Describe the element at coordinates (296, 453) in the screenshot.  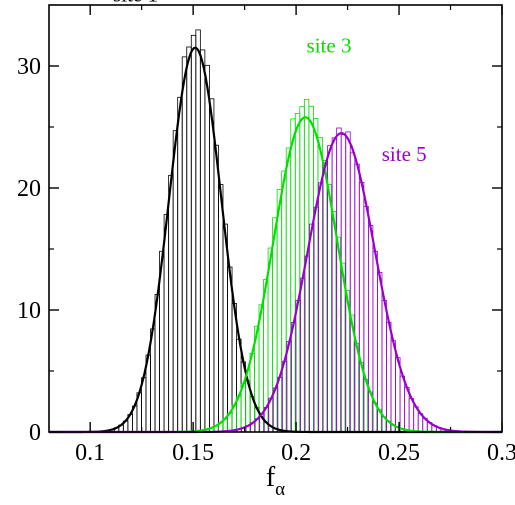
I see `x-tick-label: 0.2` at that location.